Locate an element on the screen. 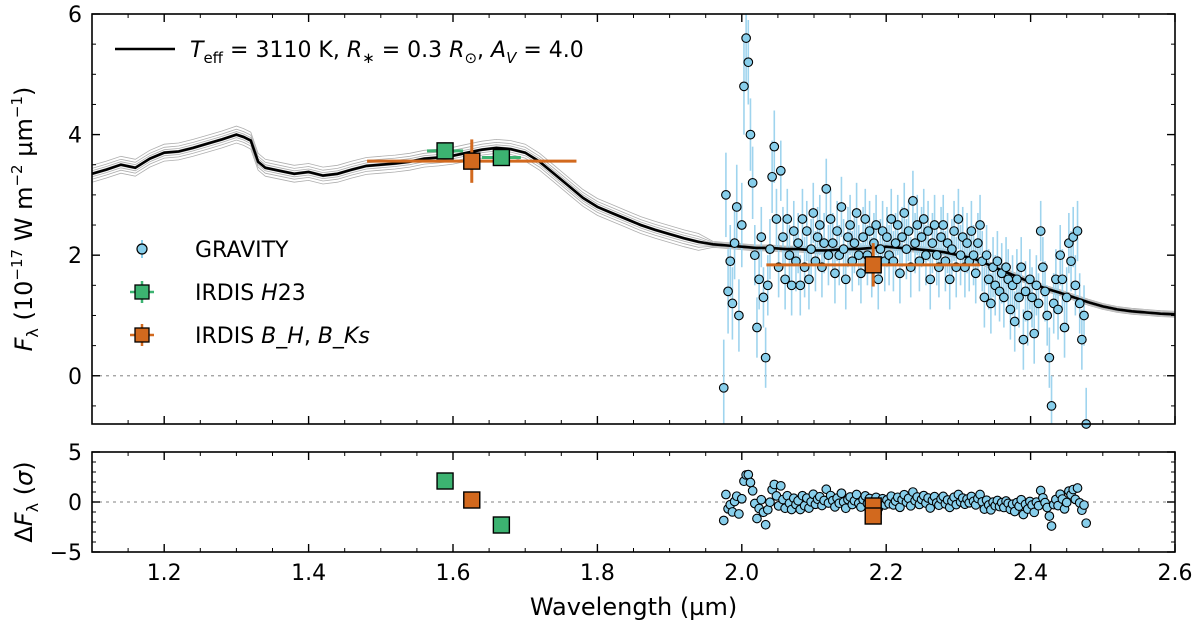 The height and width of the screenshot is (631, 1200). legend-h23-swatch is located at coordinates (142, 292).